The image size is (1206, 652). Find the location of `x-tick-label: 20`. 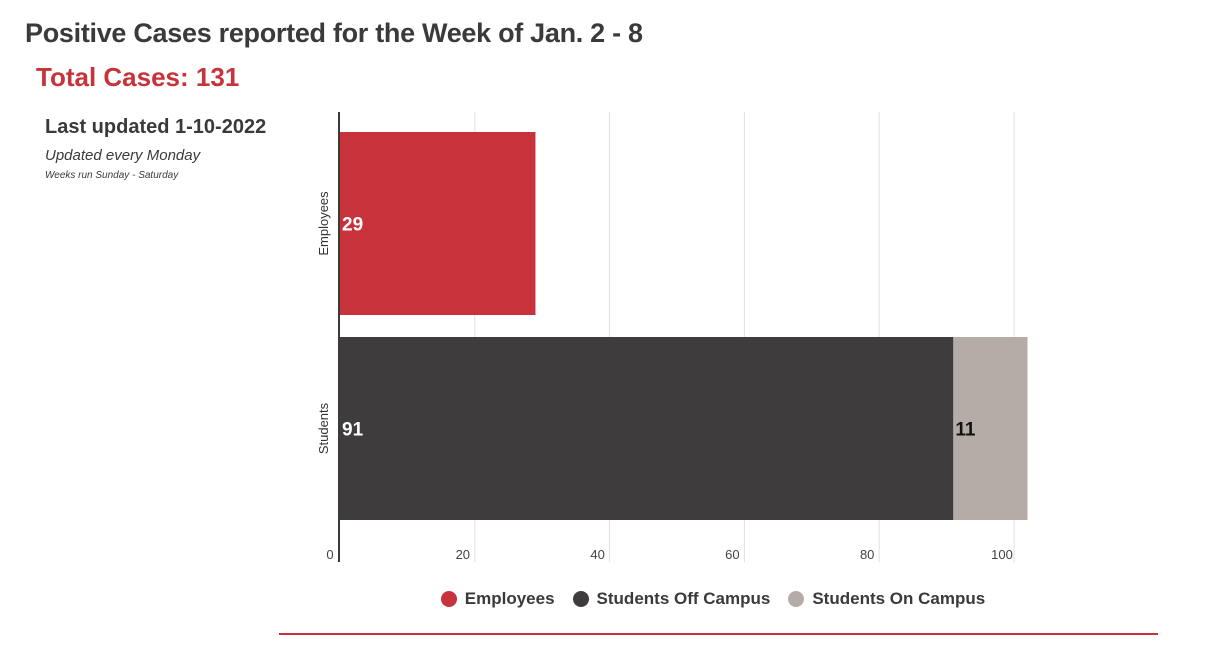

x-tick-label: 20 is located at coordinates (463, 554).